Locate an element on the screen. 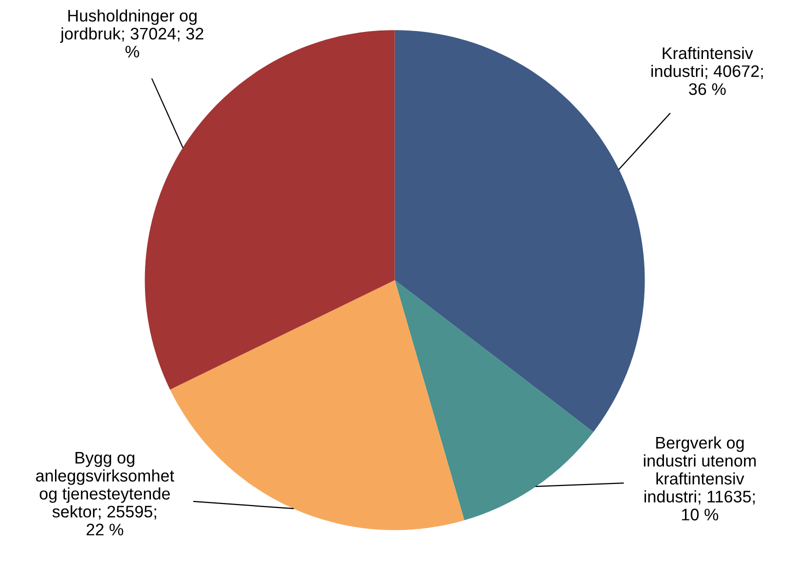 The width and height of the screenshot is (800, 567). slice-label: Bergverk og industri utenom kraftintensiv industri; 11635; 10 % is located at coordinates (700, 478).